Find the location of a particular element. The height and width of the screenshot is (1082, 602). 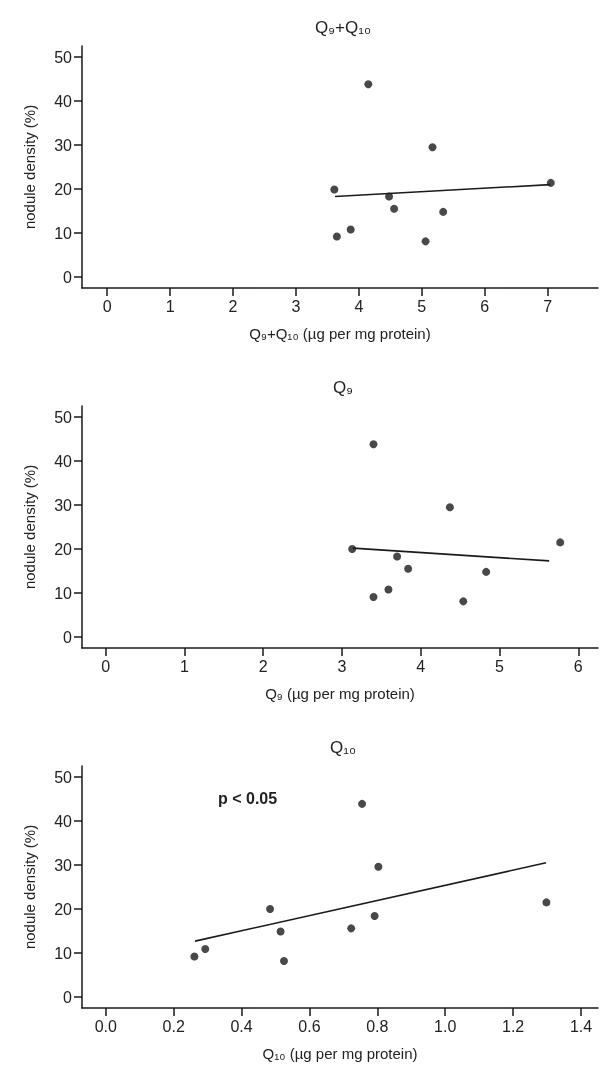

chart-title: Q₉+Q₁₀ is located at coordinates (343, 27).